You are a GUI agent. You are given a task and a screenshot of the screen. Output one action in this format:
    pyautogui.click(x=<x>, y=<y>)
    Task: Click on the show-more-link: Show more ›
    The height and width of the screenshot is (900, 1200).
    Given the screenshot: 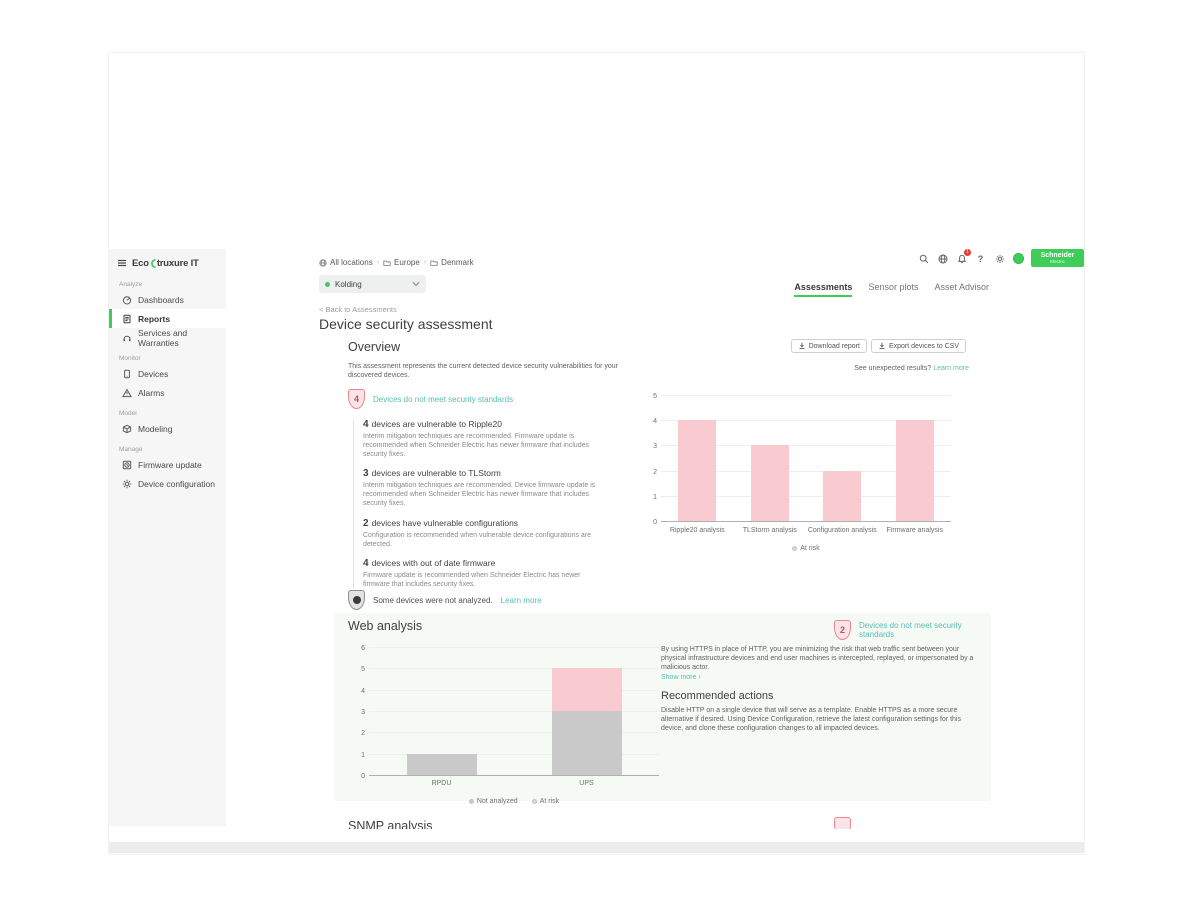 What is the action you would take?
    pyautogui.click(x=681, y=678)
    